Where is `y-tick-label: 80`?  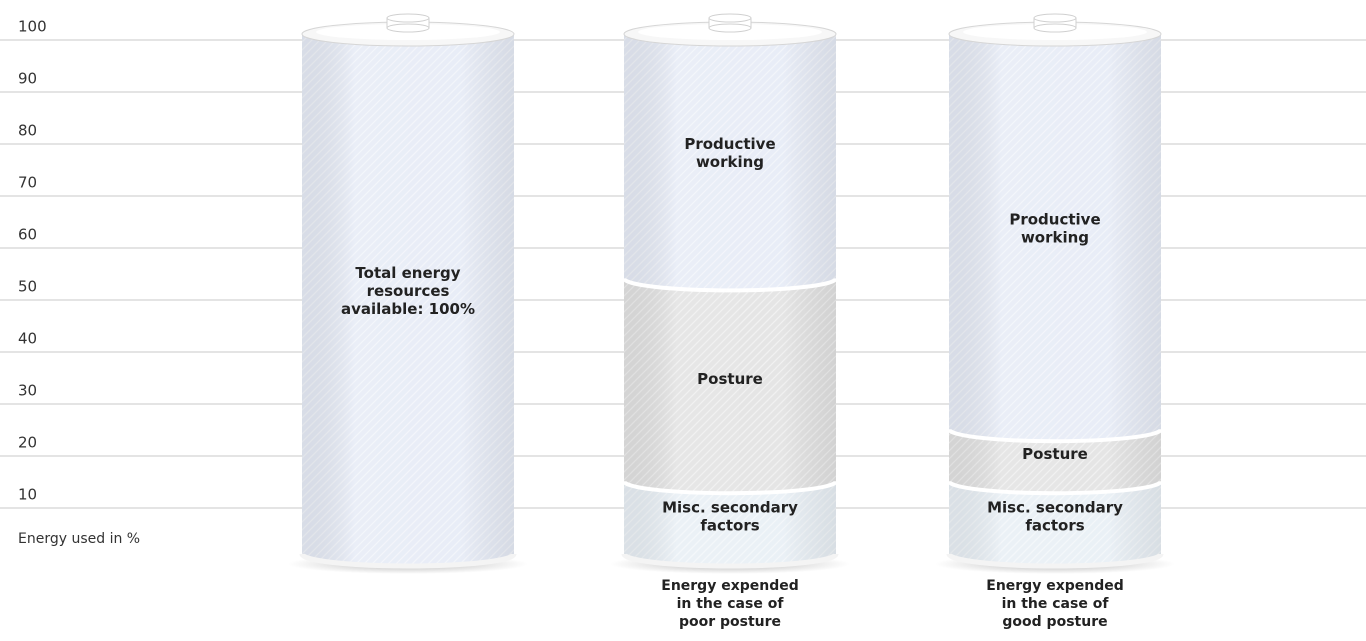
y-tick-label: 80 is located at coordinates (27, 131).